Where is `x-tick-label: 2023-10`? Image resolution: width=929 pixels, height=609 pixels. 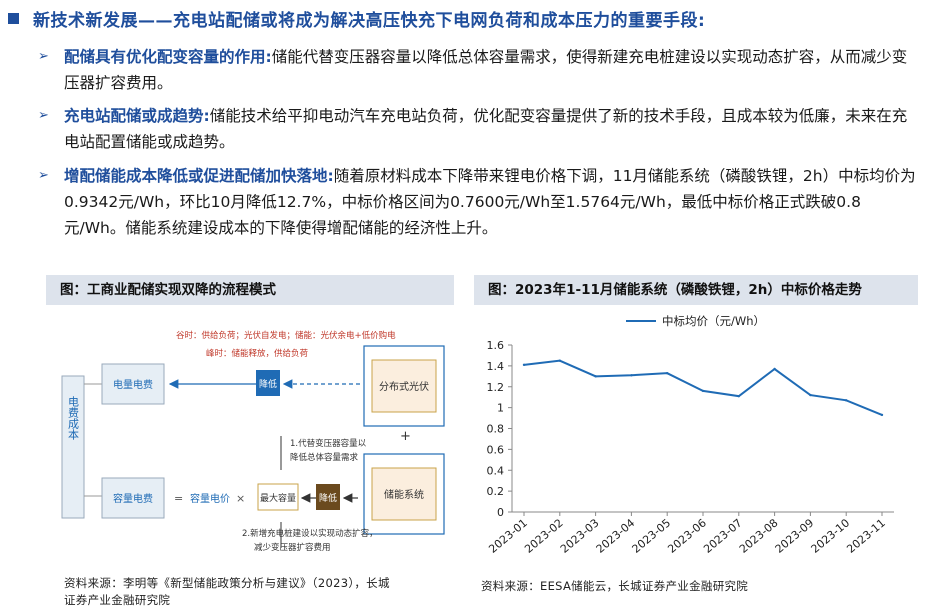 x-tick-label: 2023-10 is located at coordinates (831, 536).